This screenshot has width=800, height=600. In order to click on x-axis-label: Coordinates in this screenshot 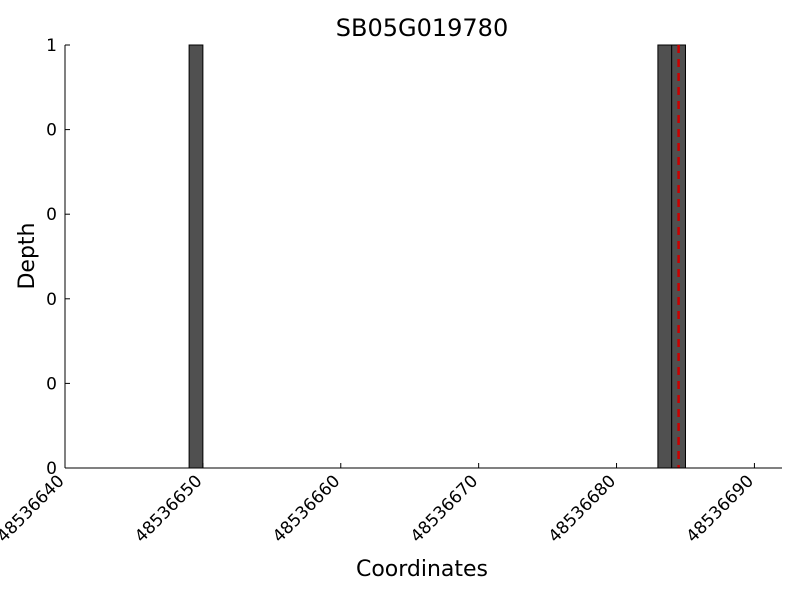, I will do `click(422, 569)`.